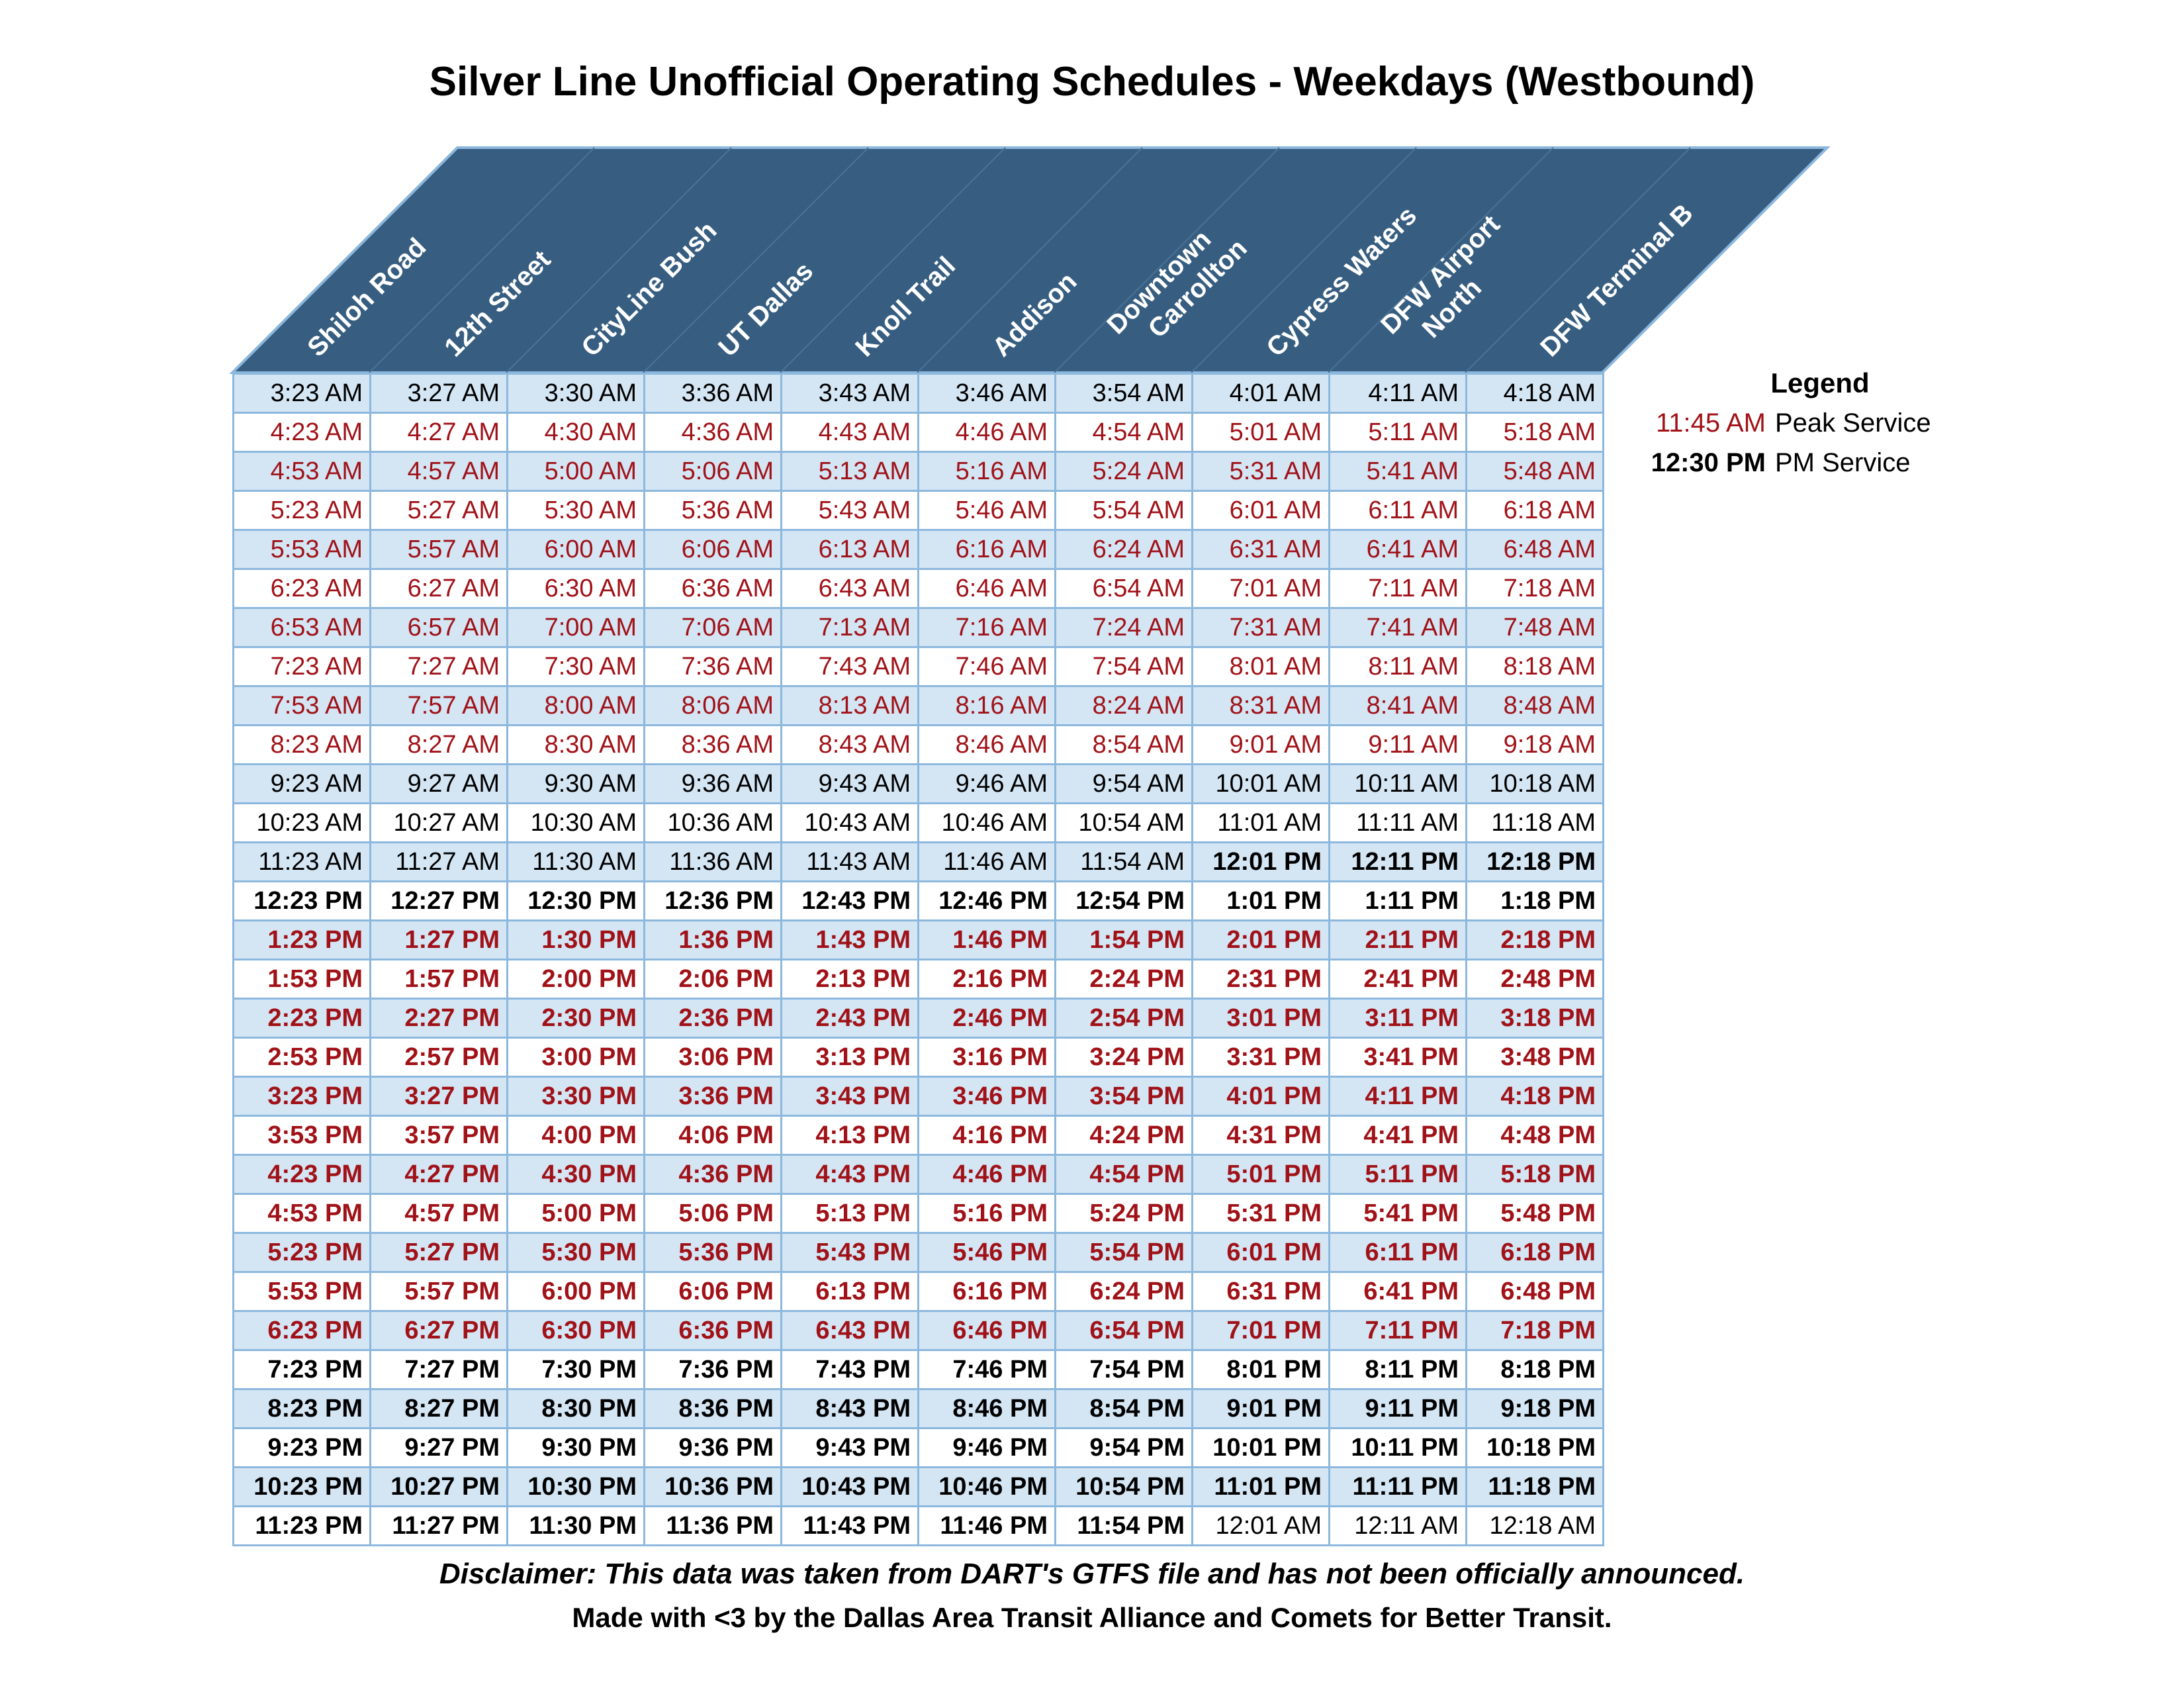 The height and width of the screenshot is (1688, 2184). Describe the element at coordinates (575, 1486) in the screenshot. I see `time-cell: 10:30 PM` at that location.